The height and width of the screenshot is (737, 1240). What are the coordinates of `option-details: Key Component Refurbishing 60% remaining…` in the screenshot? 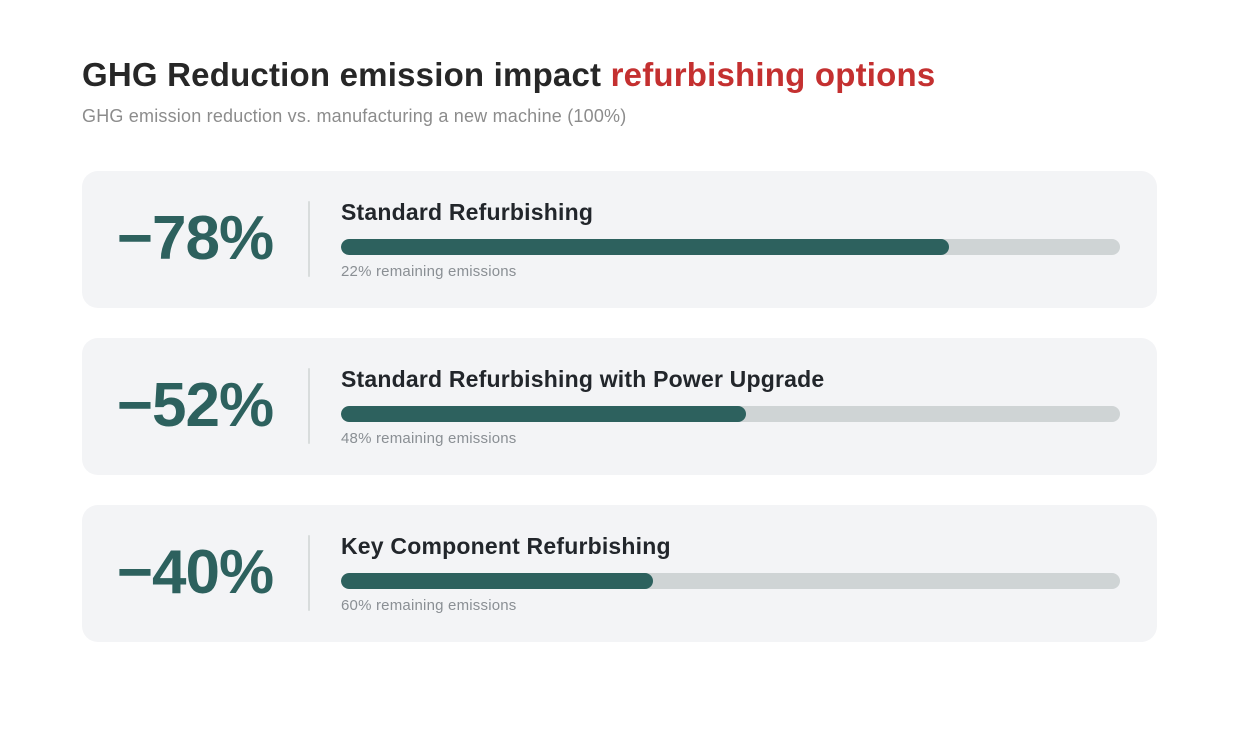 It's located at (733, 573).